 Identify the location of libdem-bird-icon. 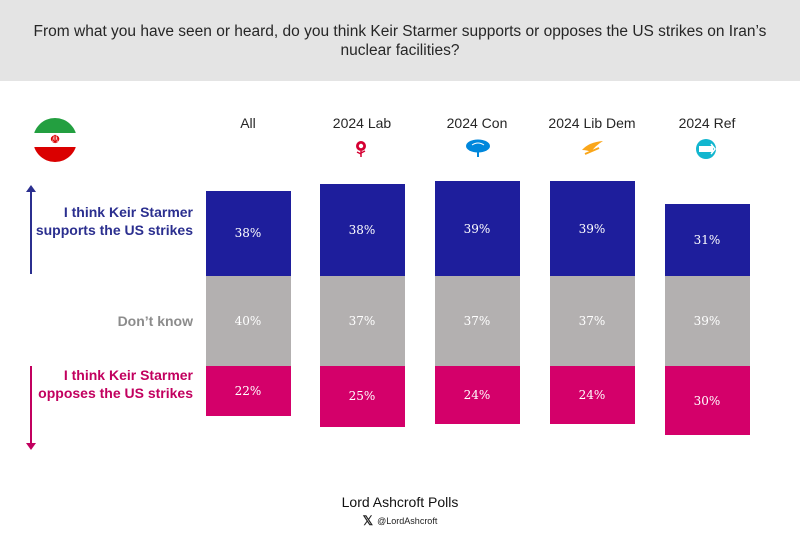
(591, 148).